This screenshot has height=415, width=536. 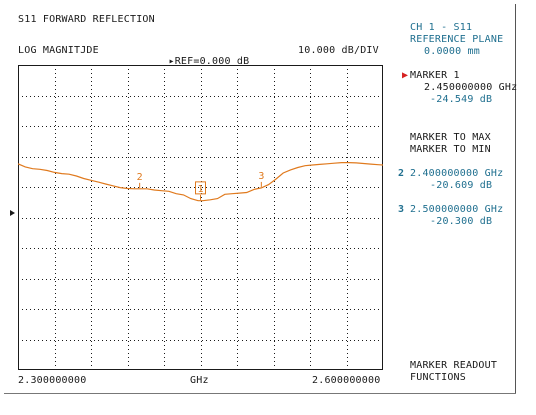 I want to click on reference-plane-button: REFERENCE PLANE, so click(x=457, y=39).